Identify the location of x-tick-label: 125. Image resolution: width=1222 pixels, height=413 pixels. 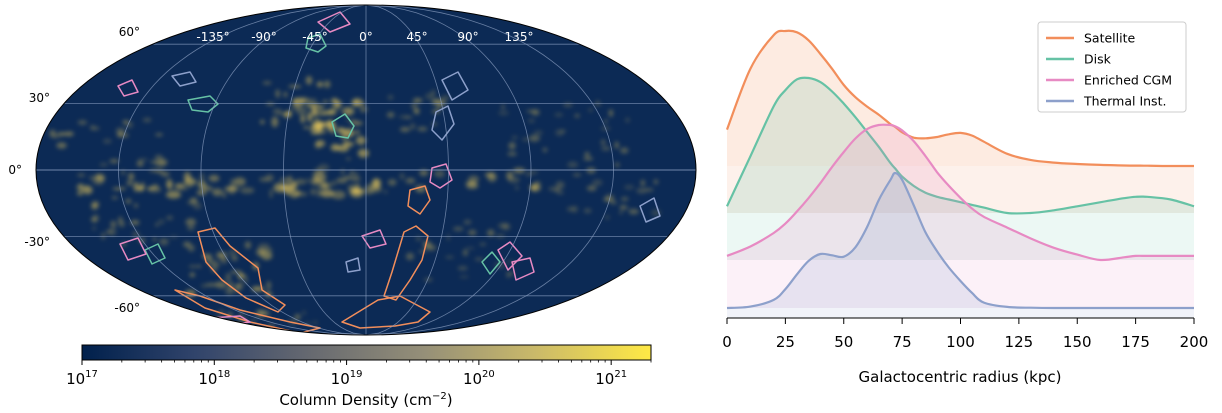
(1019, 342).